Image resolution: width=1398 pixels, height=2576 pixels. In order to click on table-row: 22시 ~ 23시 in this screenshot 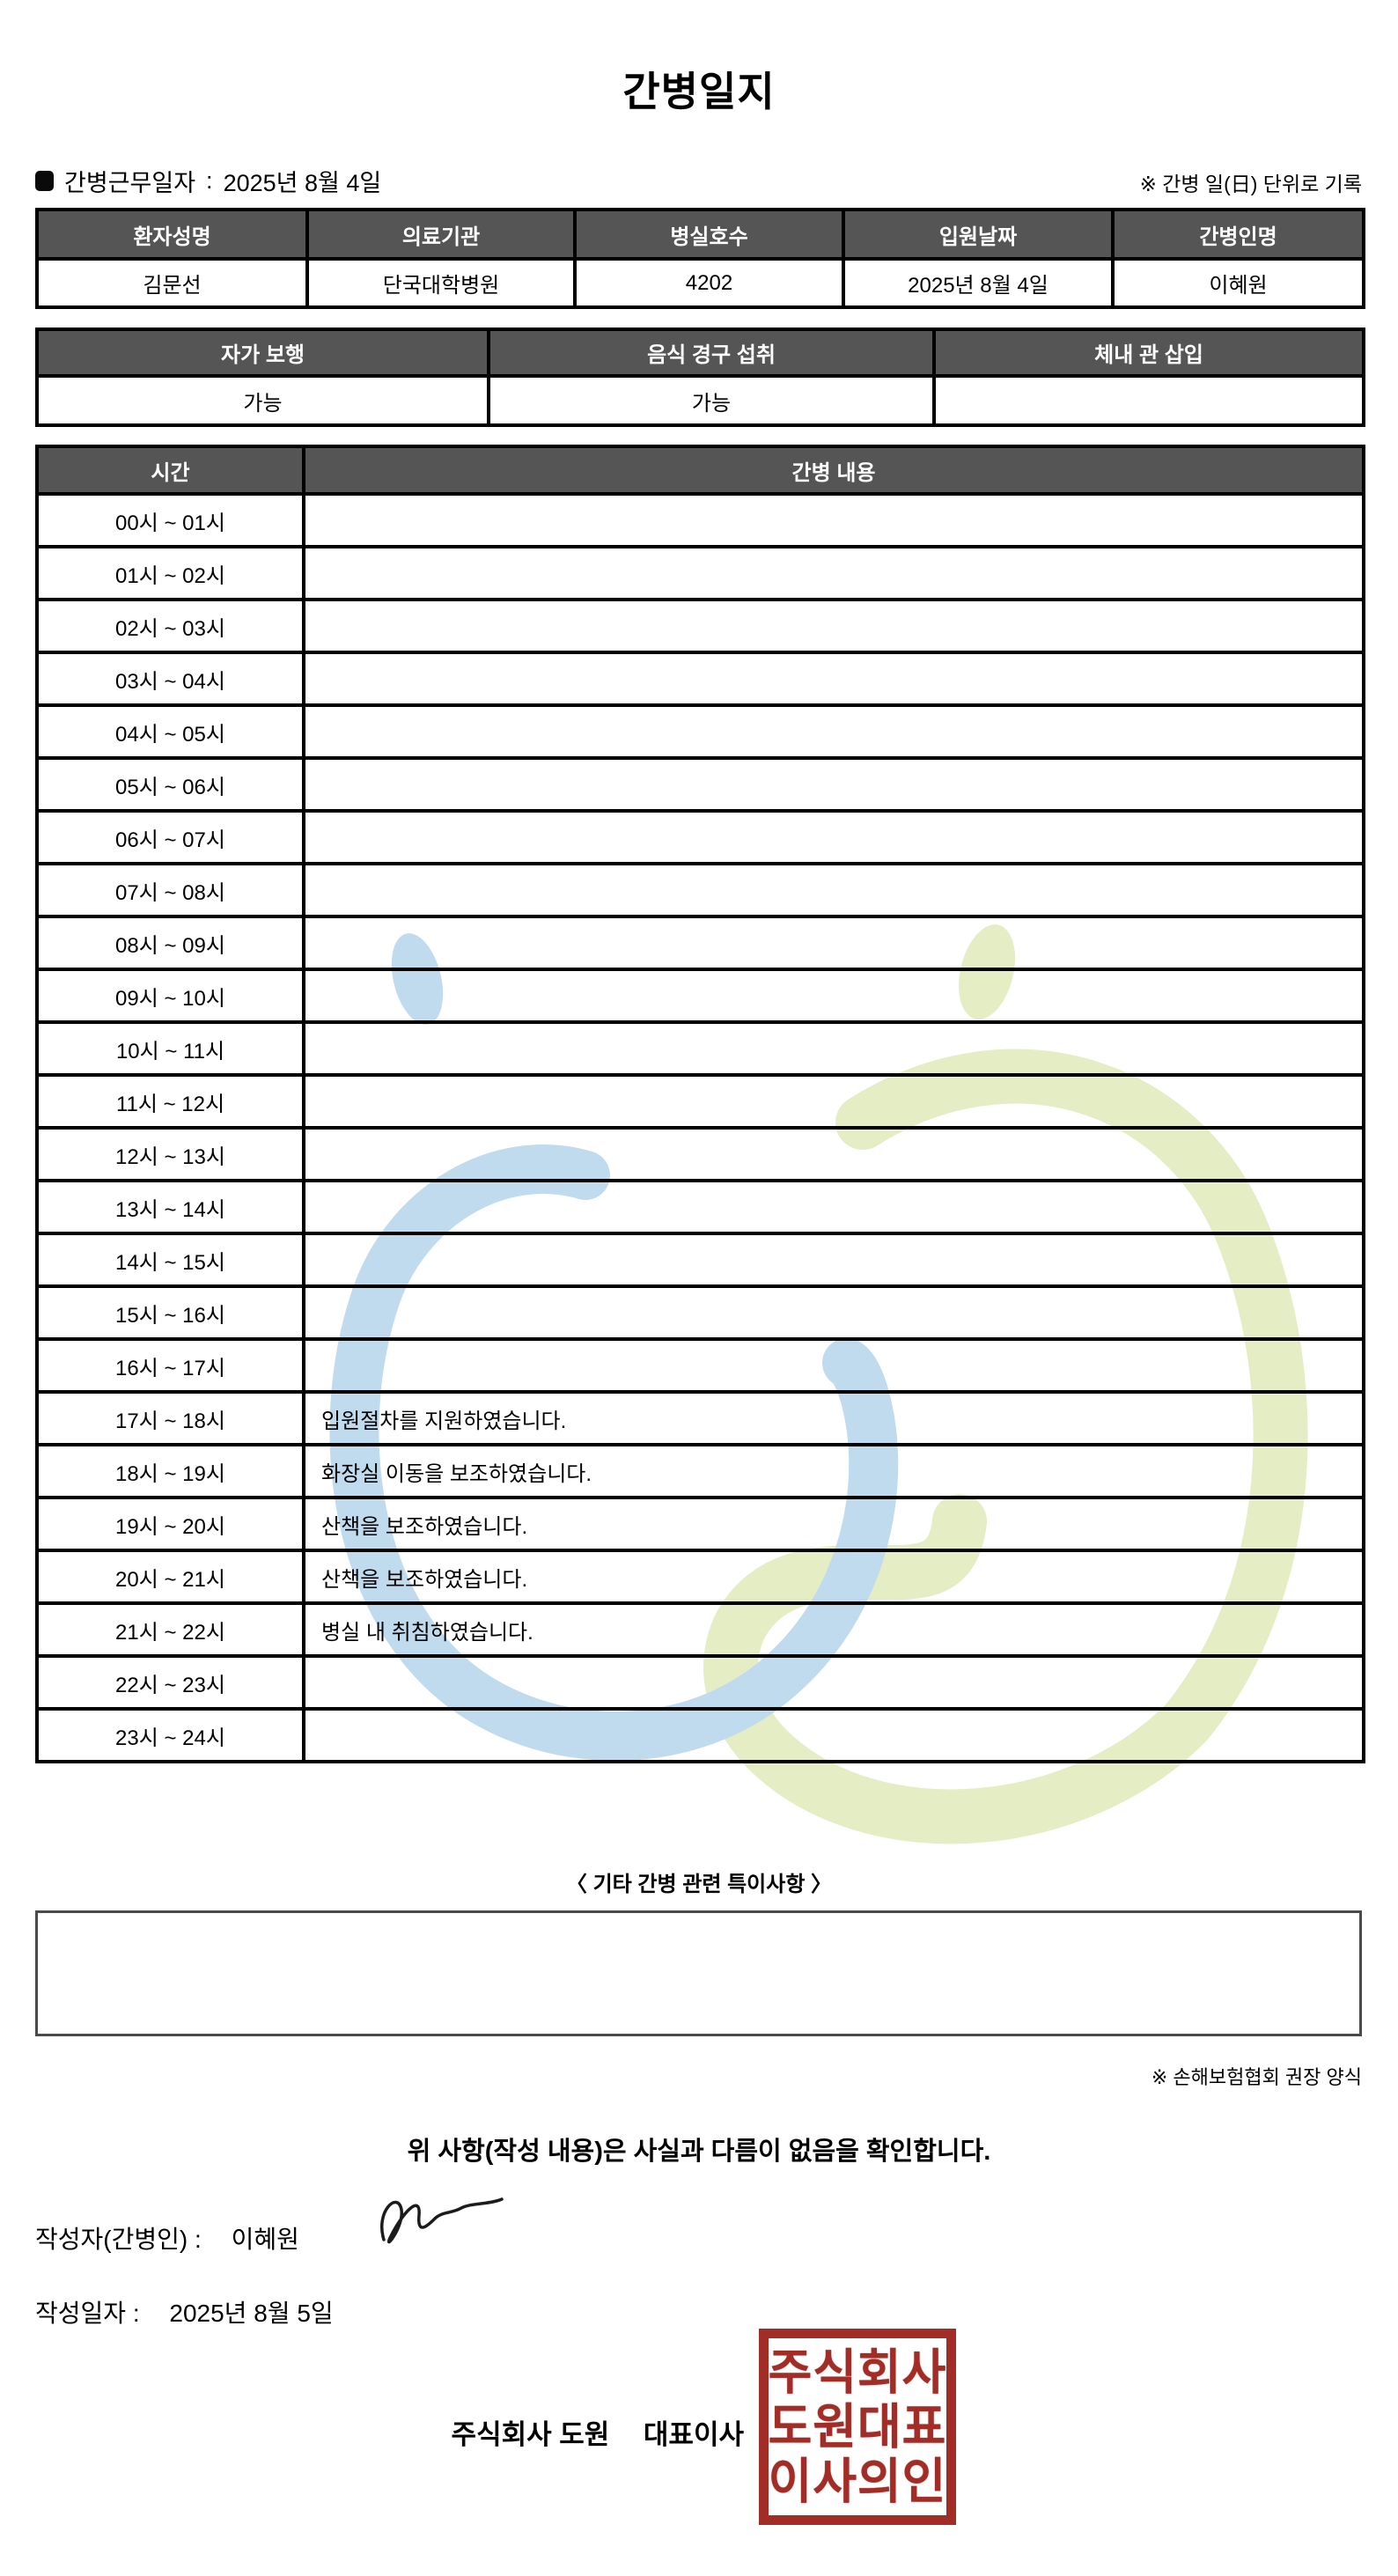, I will do `click(700, 1683)`.